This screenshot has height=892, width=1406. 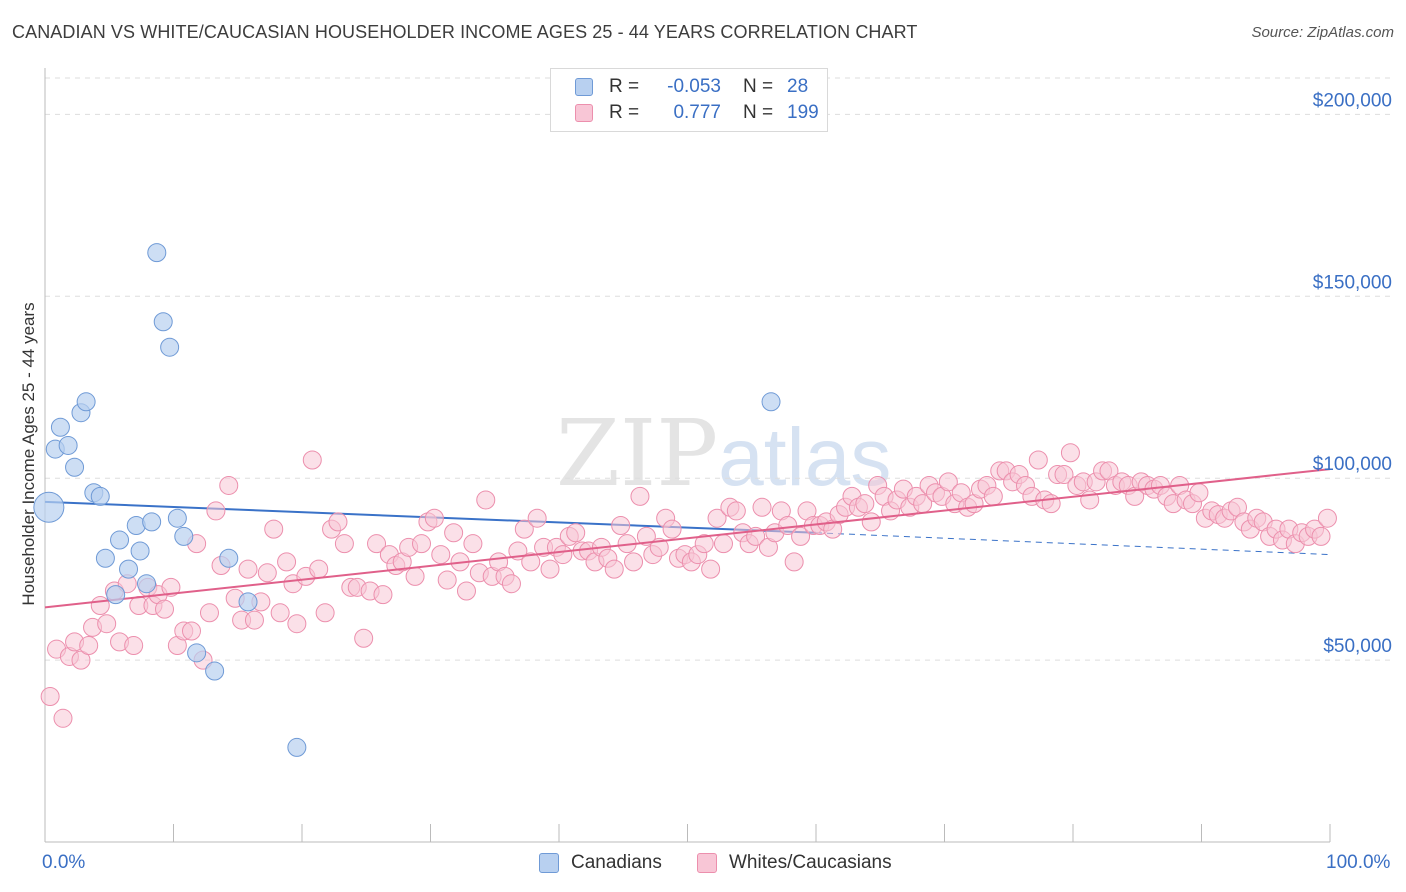 I want to click on y-tick-label: $200,000, so click(x=1352, y=100).